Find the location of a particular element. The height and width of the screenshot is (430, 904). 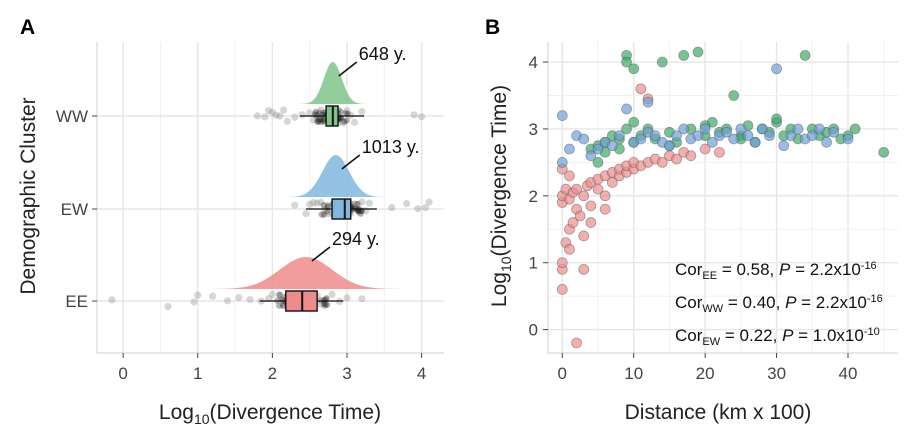

correlation-stat: CorWW = 0.40, P = 2.2x10-16 is located at coordinates (779, 304).